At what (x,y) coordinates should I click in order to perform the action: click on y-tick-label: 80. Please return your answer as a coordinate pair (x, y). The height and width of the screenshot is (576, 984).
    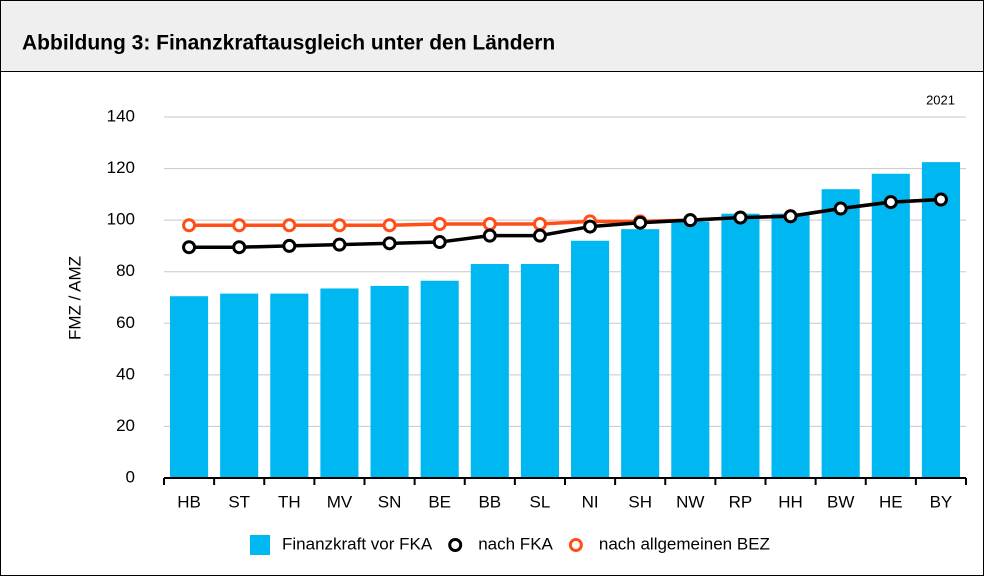
    Looking at the image, I should click on (125, 270).